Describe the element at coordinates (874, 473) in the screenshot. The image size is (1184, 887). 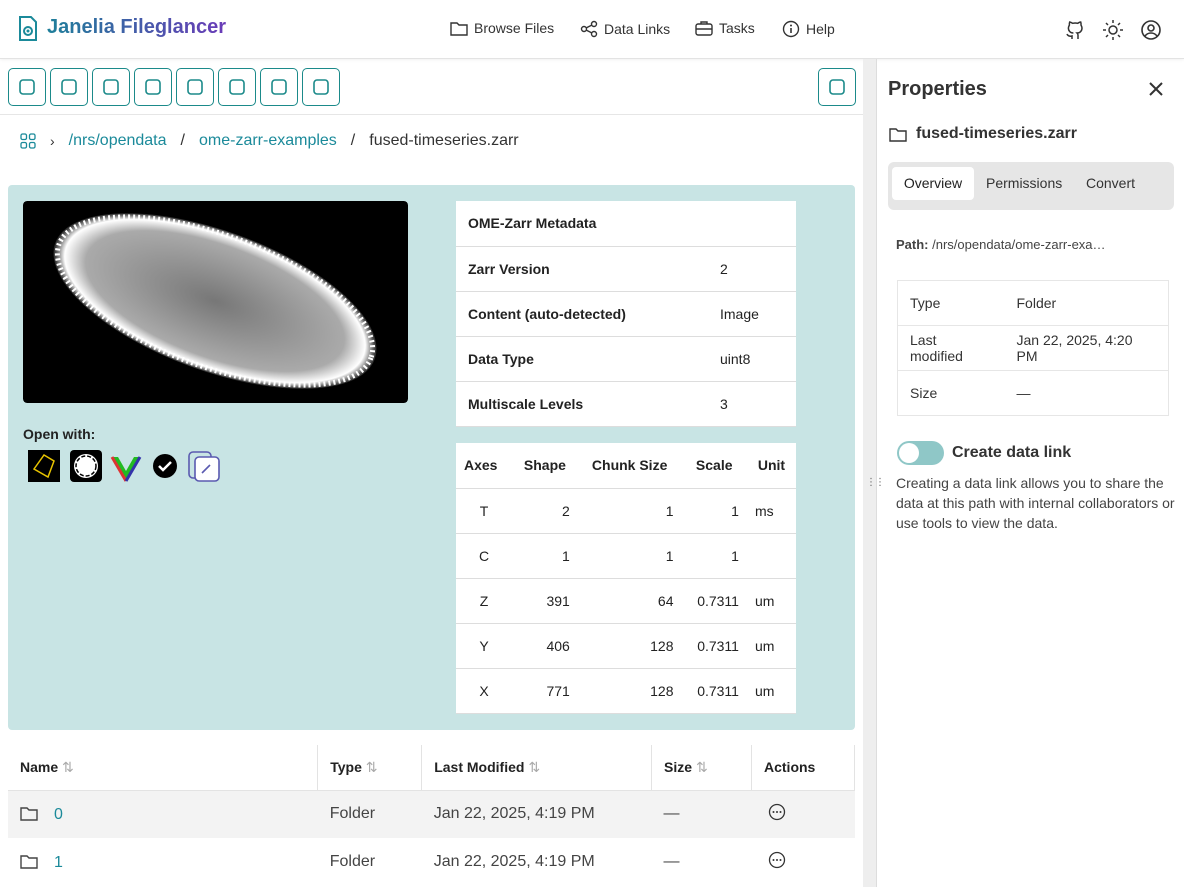
I see `resize-handle: ⋮⋮` at that location.